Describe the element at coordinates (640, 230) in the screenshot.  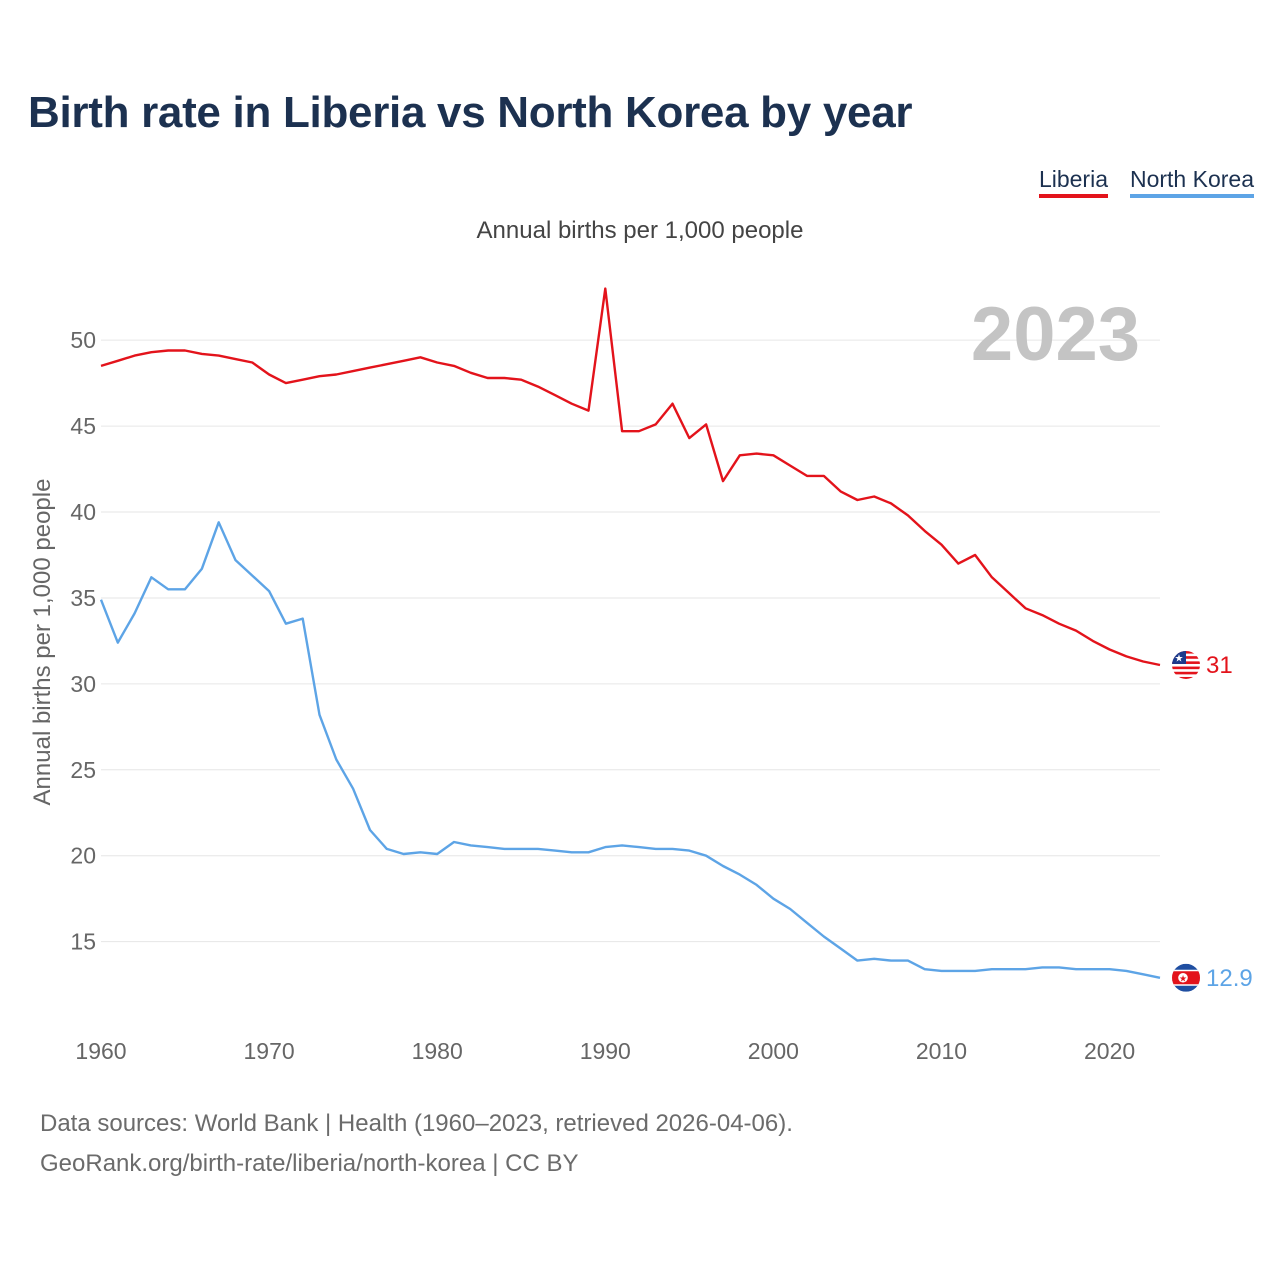
I see `chart-subtitle: Annual births per 1,000 people` at that location.